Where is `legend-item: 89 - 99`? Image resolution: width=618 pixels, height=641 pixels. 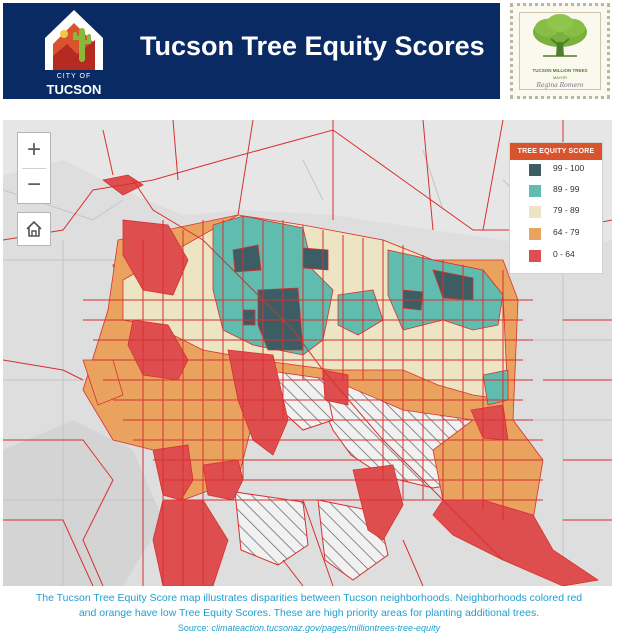
legend-item: 89 - 99 is located at coordinates (556, 192).